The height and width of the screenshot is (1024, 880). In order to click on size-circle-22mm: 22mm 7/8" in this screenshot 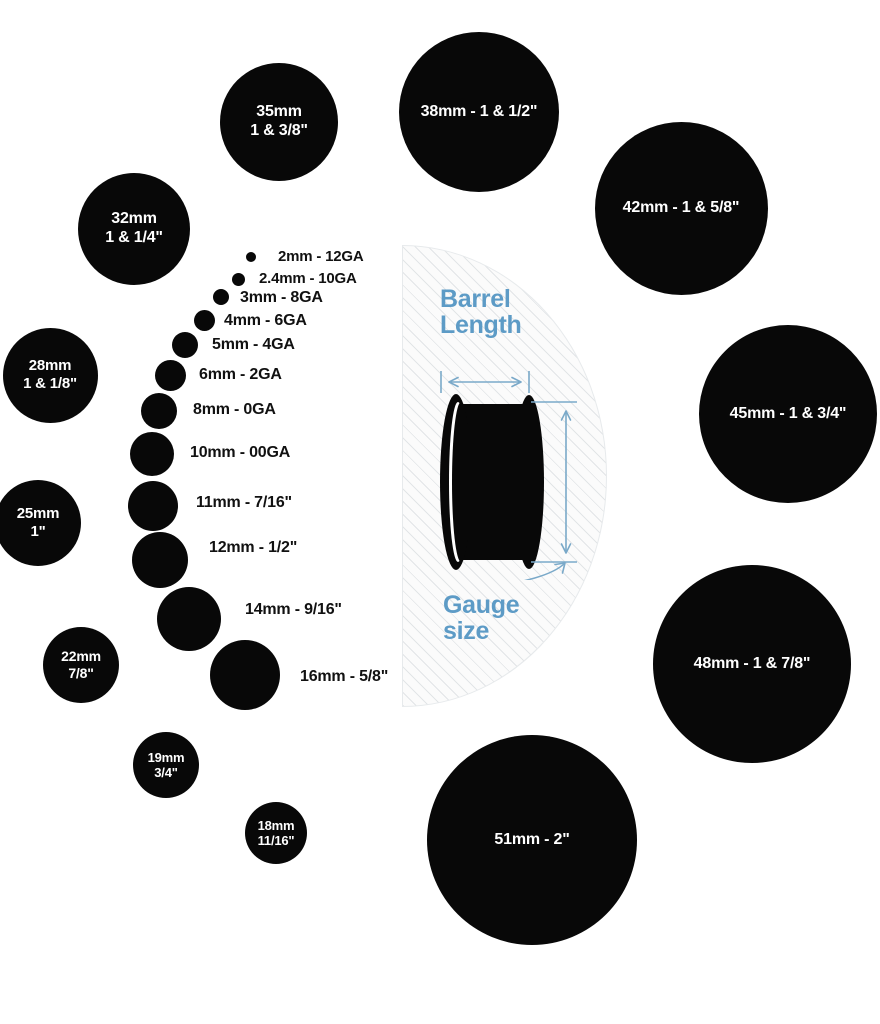, I will do `click(81, 665)`.